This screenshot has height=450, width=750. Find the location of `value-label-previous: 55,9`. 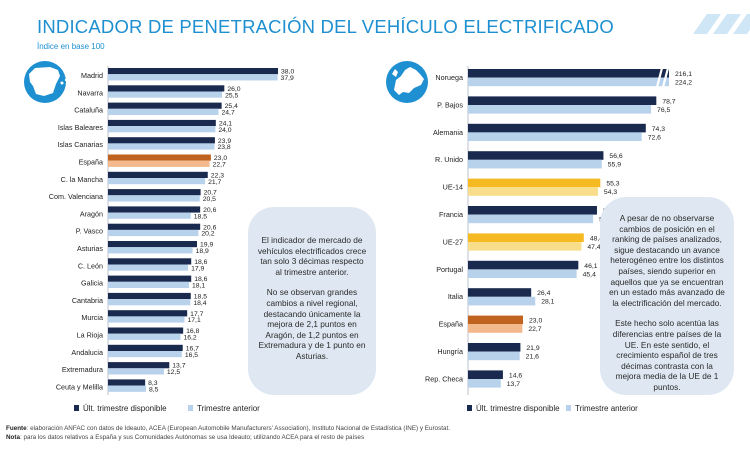

value-label-previous: 55,9 is located at coordinates (614, 165).